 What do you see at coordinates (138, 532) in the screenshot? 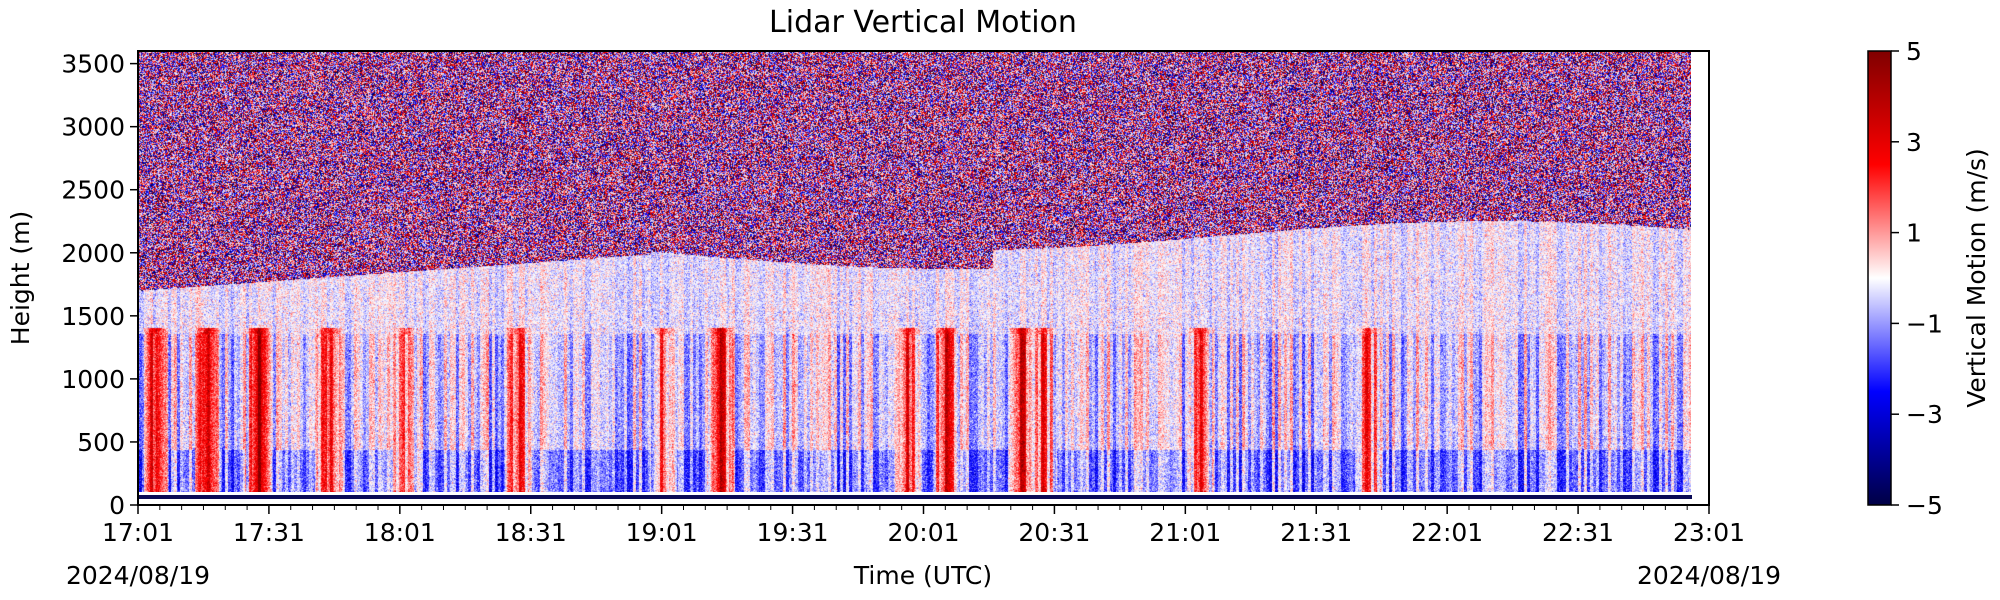
I see `x-tick-label: 17:01` at bounding box center [138, 532].